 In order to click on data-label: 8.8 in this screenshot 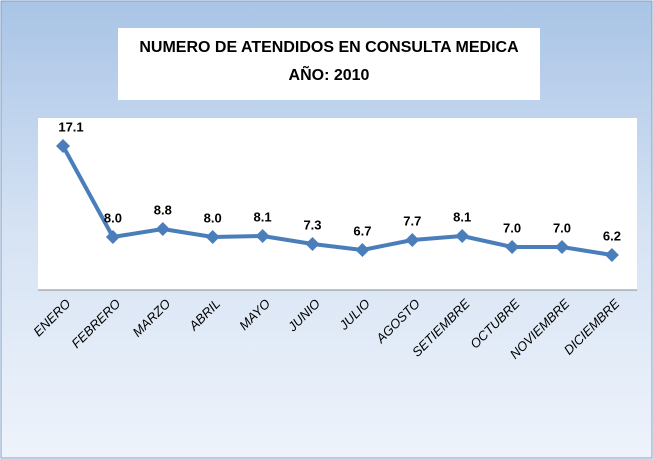, I will do `click(163, 209)`.